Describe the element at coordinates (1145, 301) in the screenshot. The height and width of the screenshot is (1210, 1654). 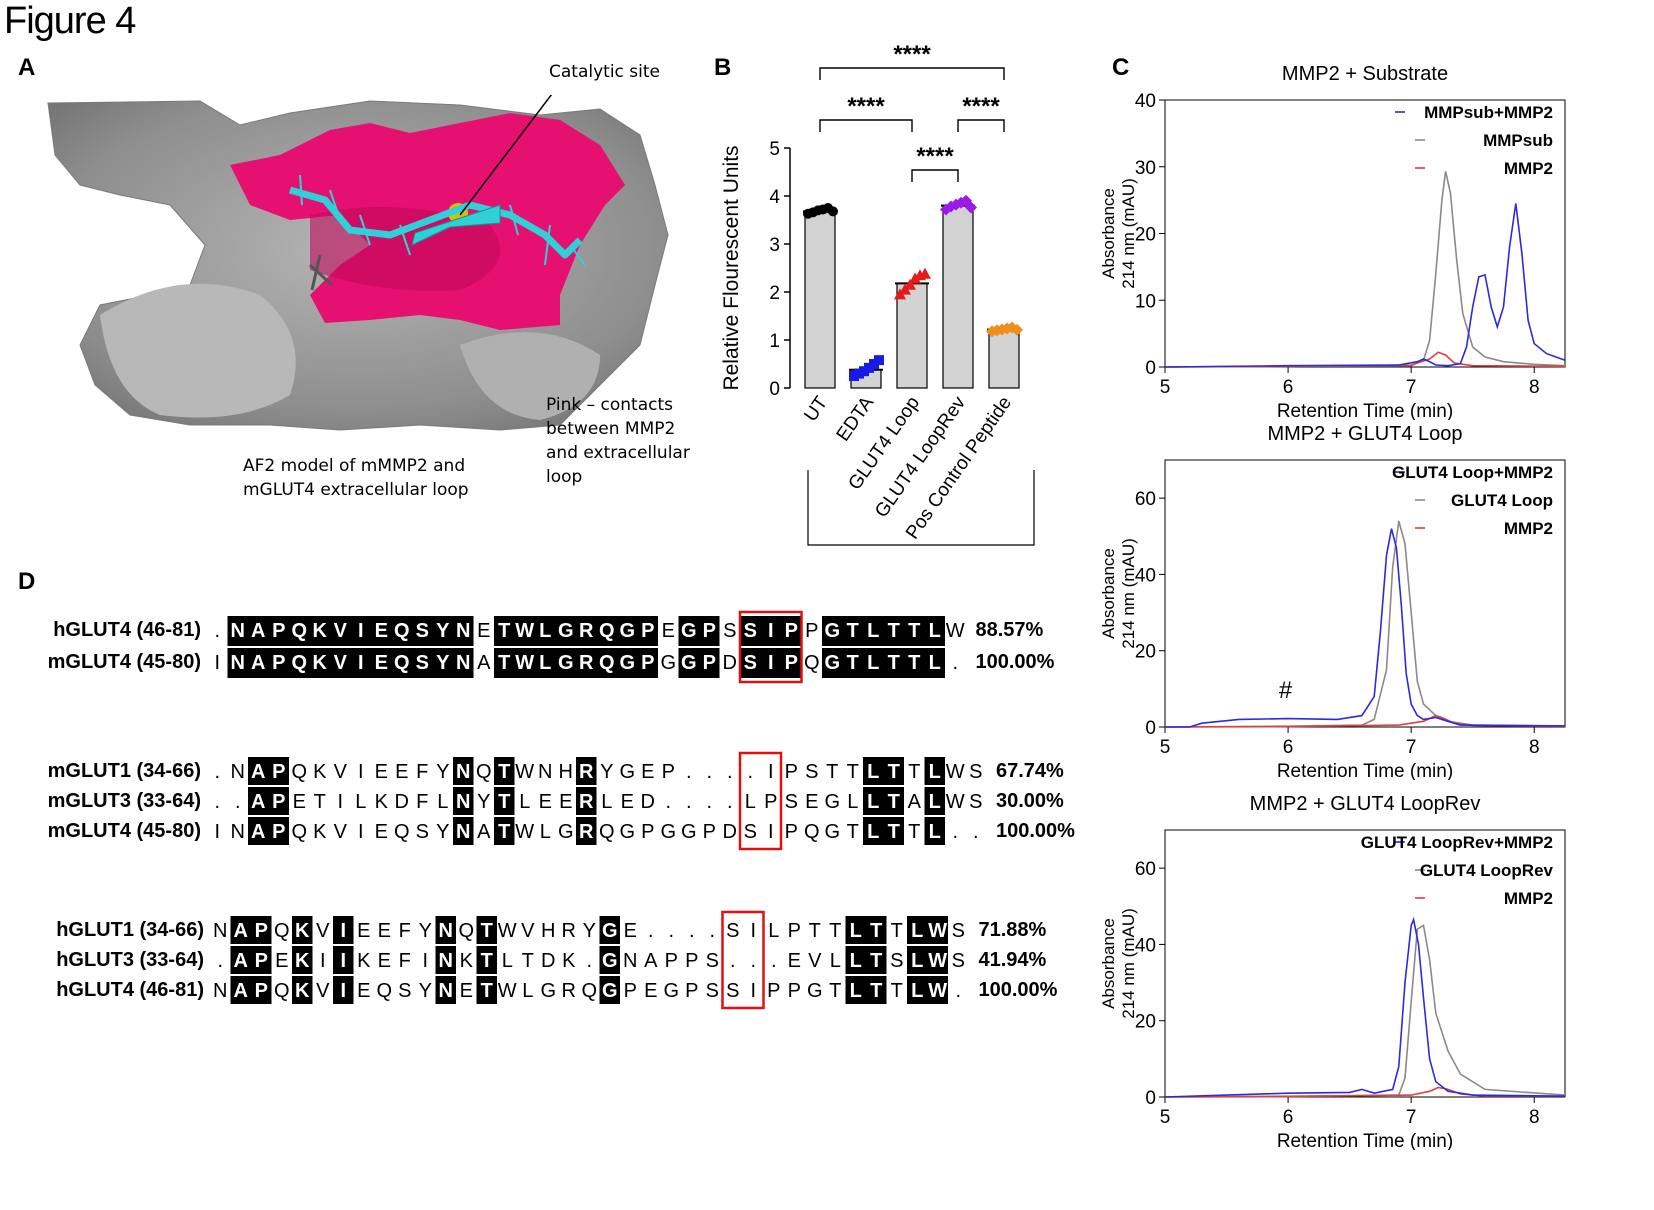
I see `y-tick-label: 10` at that location.